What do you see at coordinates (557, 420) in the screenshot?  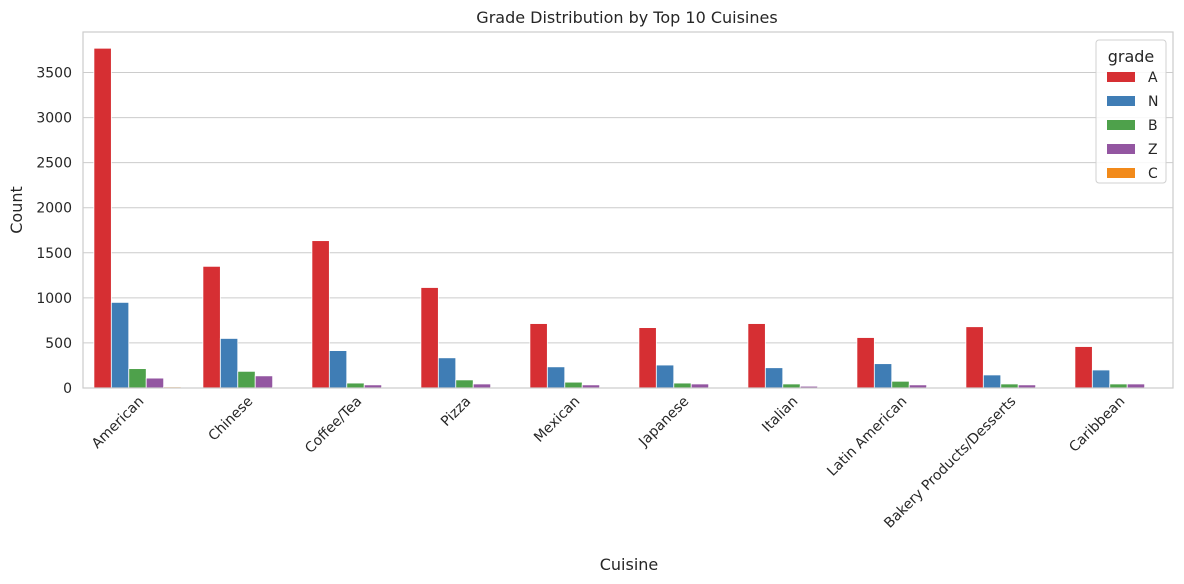 I see `x-tick-label: Mexican` at bounding box center [557, 420].